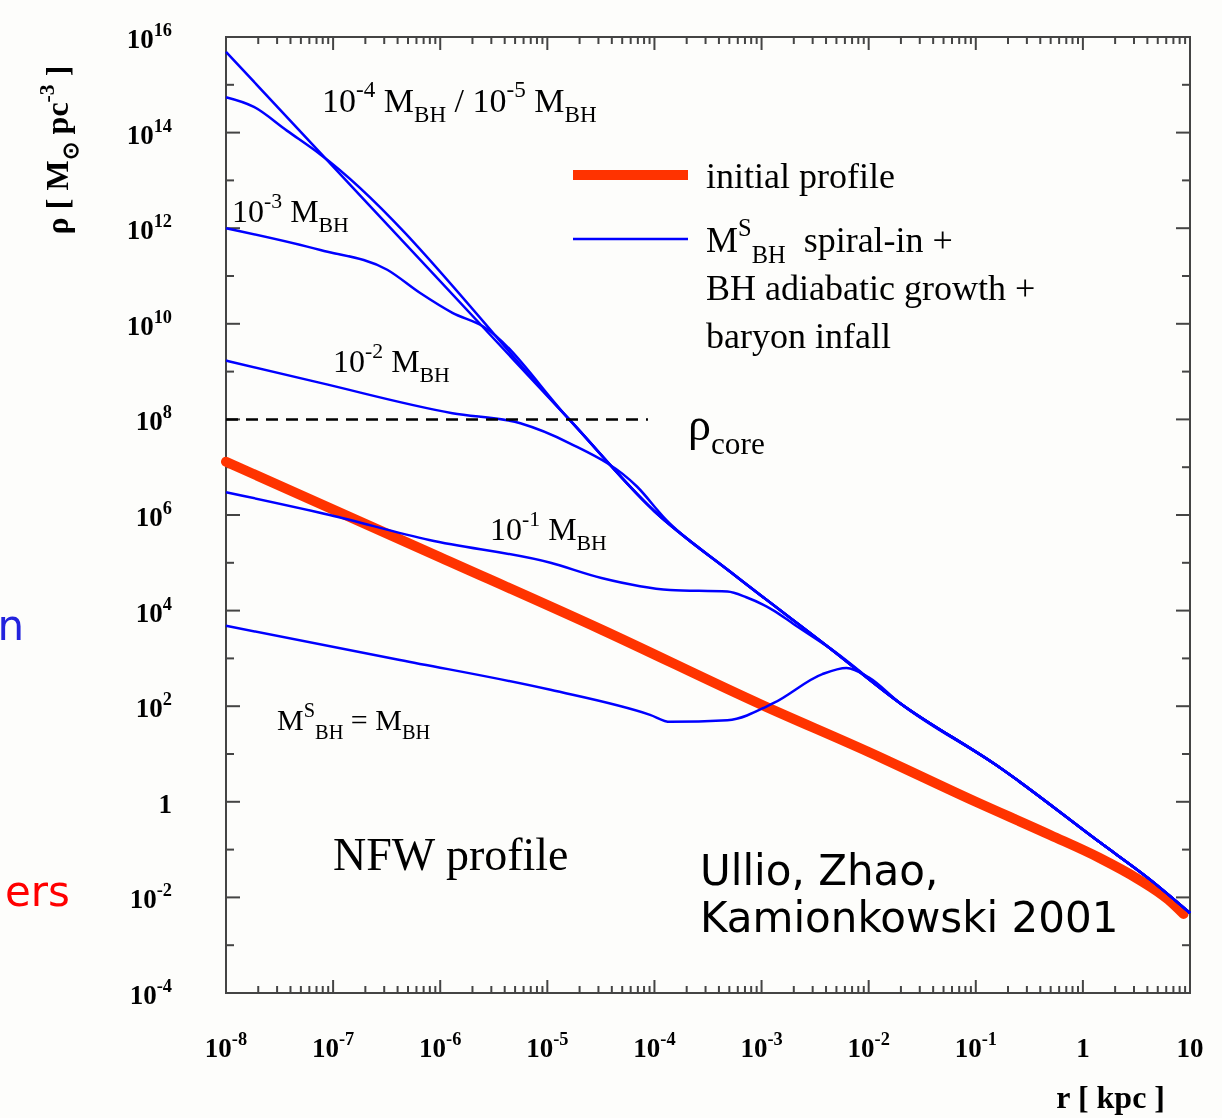 The image size is (1222, 1118). What do you see at coordinates (153, 610) in the screenshot?
I see `y-tick-label: 10$^{4}$` at bounding box center [153, 610].